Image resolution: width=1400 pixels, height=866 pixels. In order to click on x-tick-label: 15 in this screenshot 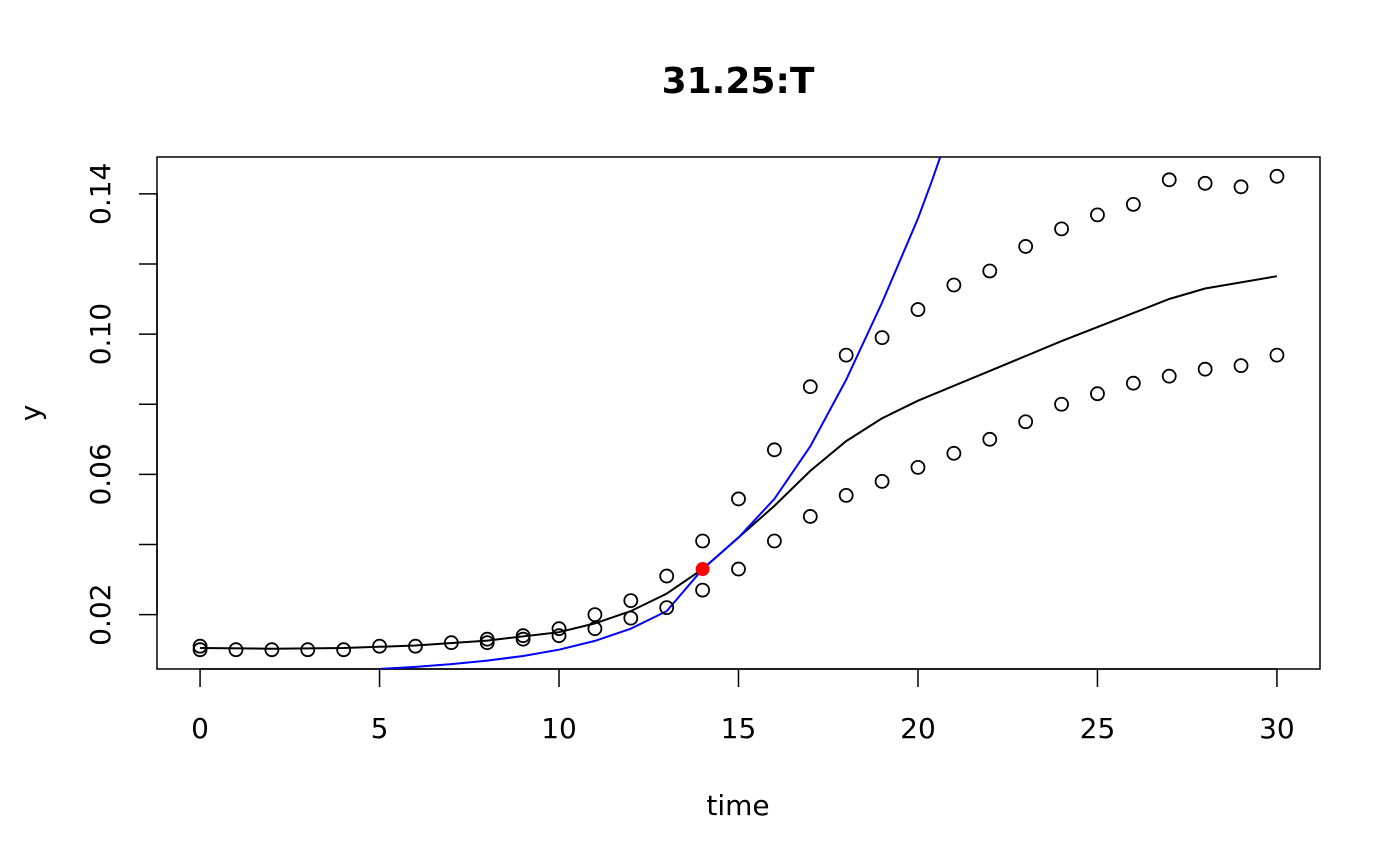, I will do `click(739, 728)`.